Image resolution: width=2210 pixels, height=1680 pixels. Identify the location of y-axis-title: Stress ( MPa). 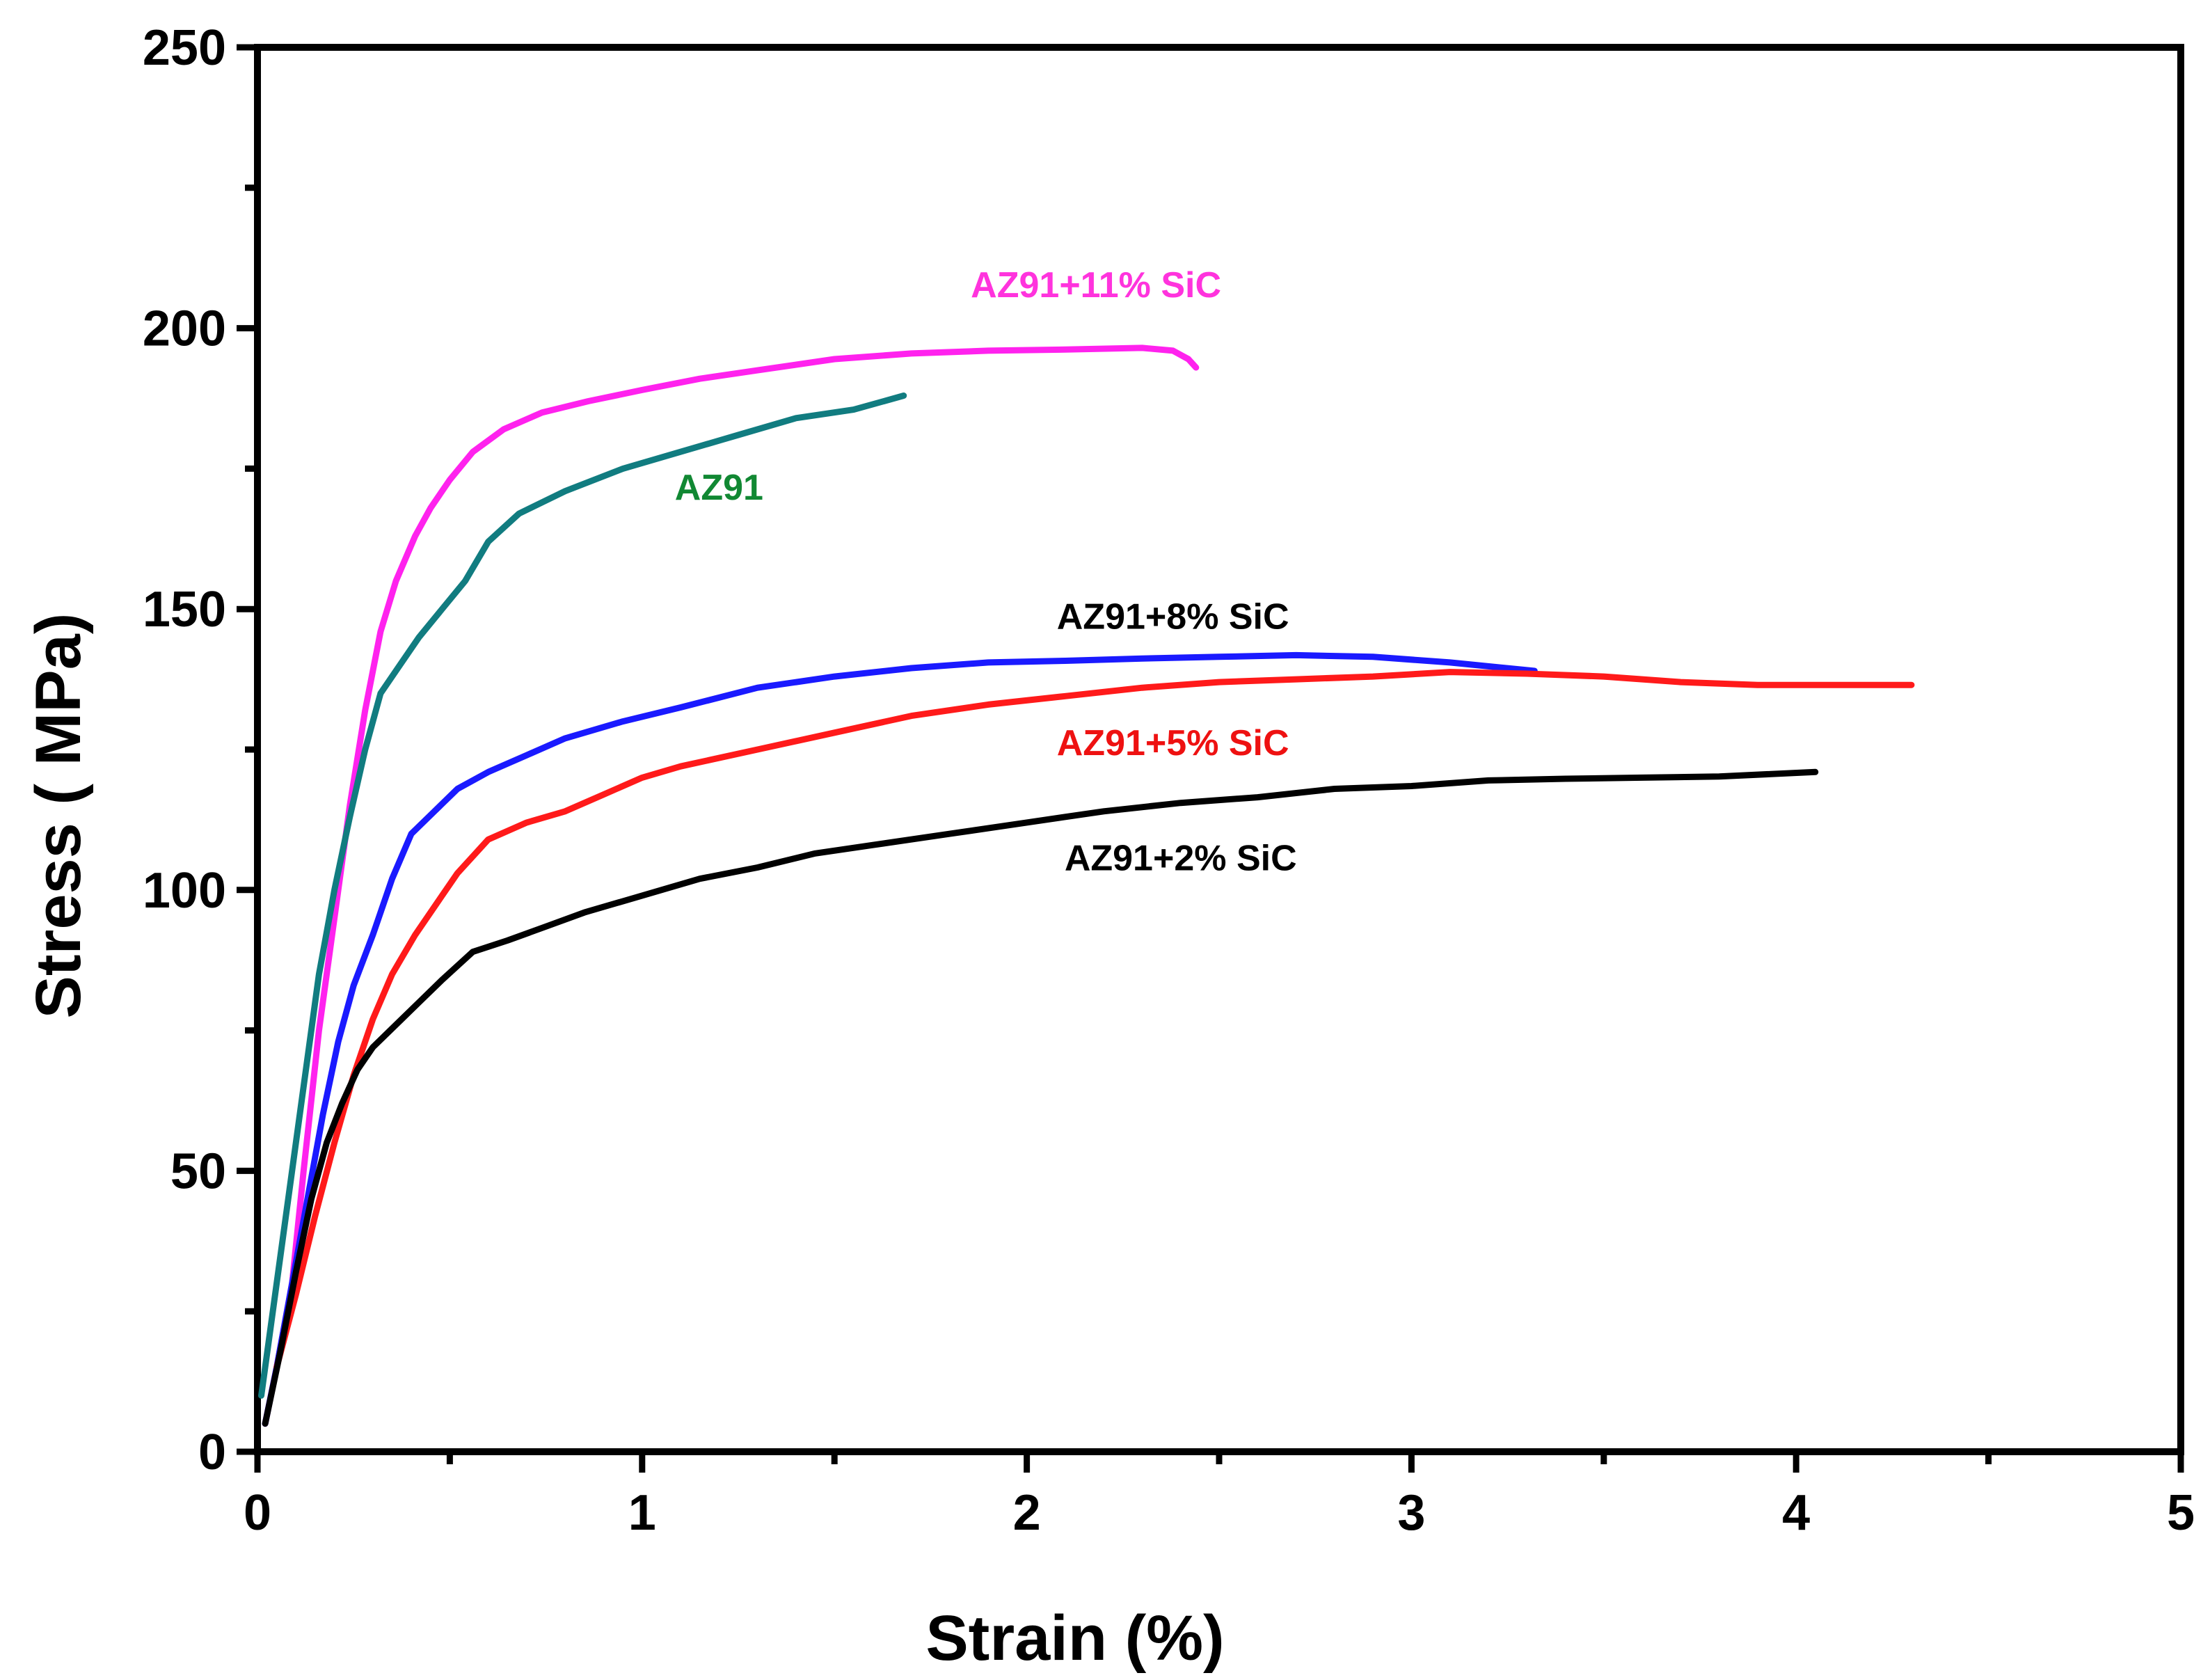
(58, 816).